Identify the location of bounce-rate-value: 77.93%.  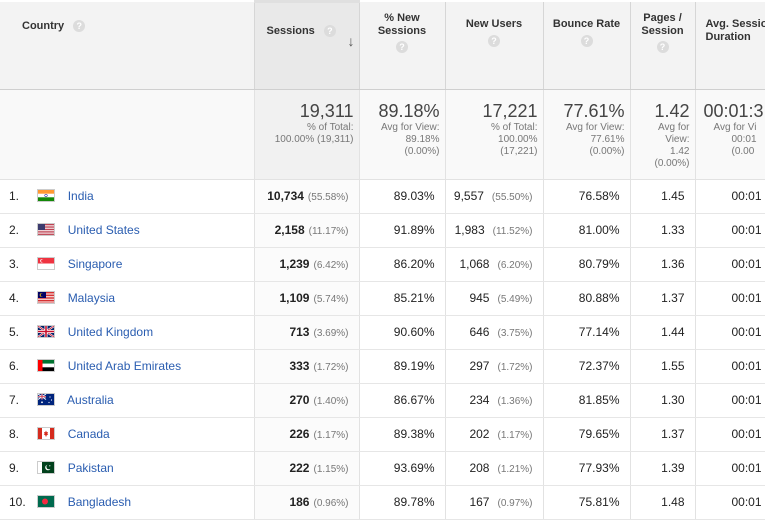
(599, 468).